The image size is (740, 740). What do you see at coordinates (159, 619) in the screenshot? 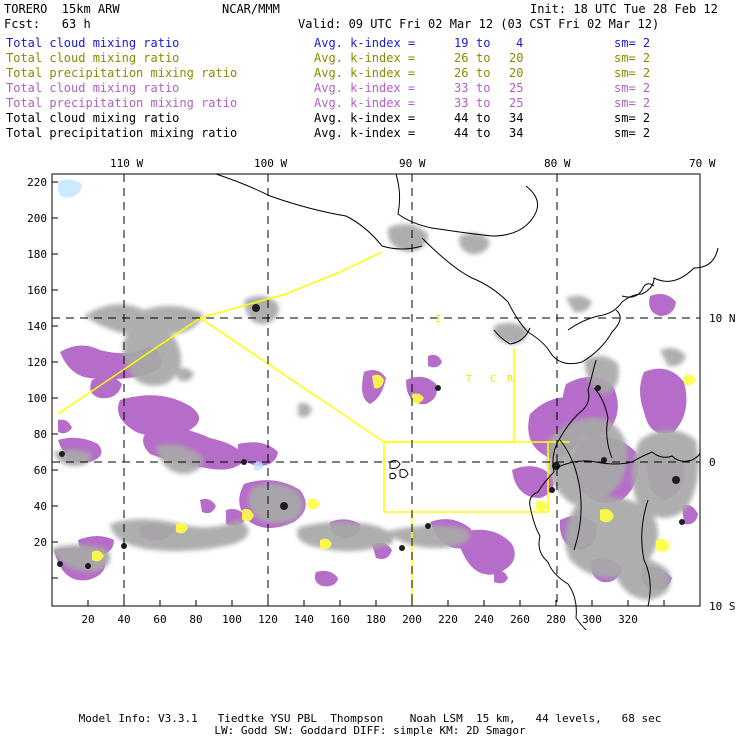
I see `x-tick-label: 60` at bounding box center [159, 619].